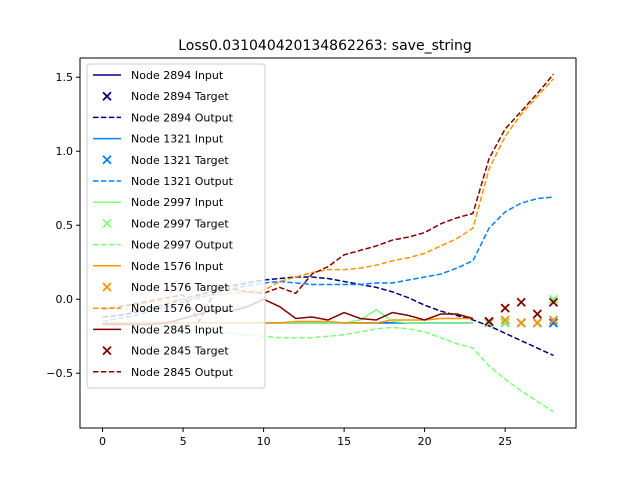  I want to click on legend-entry: Node 1321 Output, so click(163, 181).